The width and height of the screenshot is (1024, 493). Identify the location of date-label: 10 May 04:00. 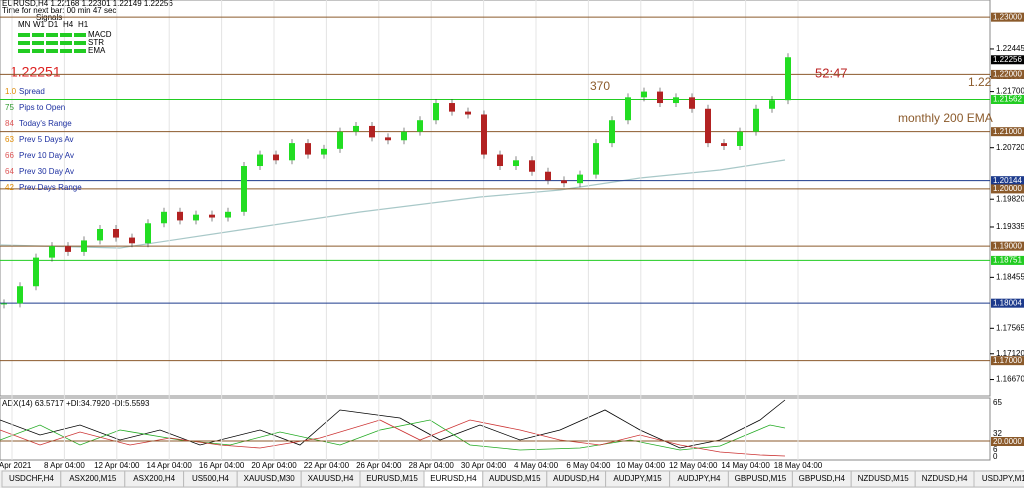
(641, 465).